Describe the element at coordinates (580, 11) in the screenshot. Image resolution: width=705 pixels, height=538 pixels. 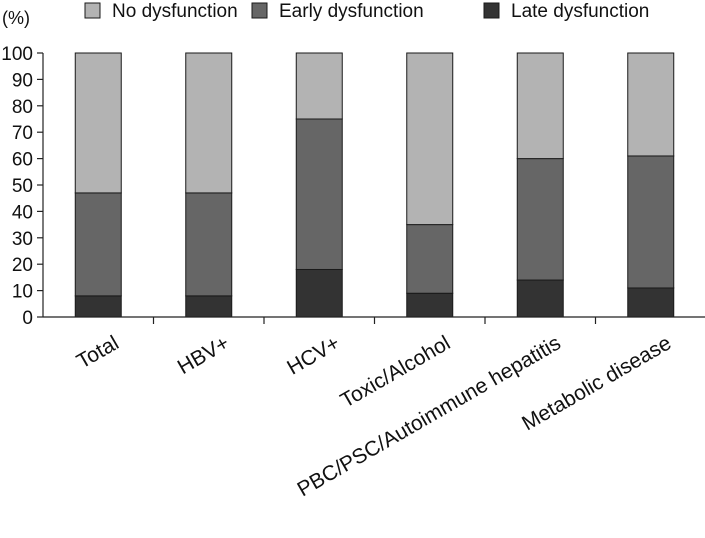
I see `legend-label-late-dysfunction: Late dysfunction` at that location.